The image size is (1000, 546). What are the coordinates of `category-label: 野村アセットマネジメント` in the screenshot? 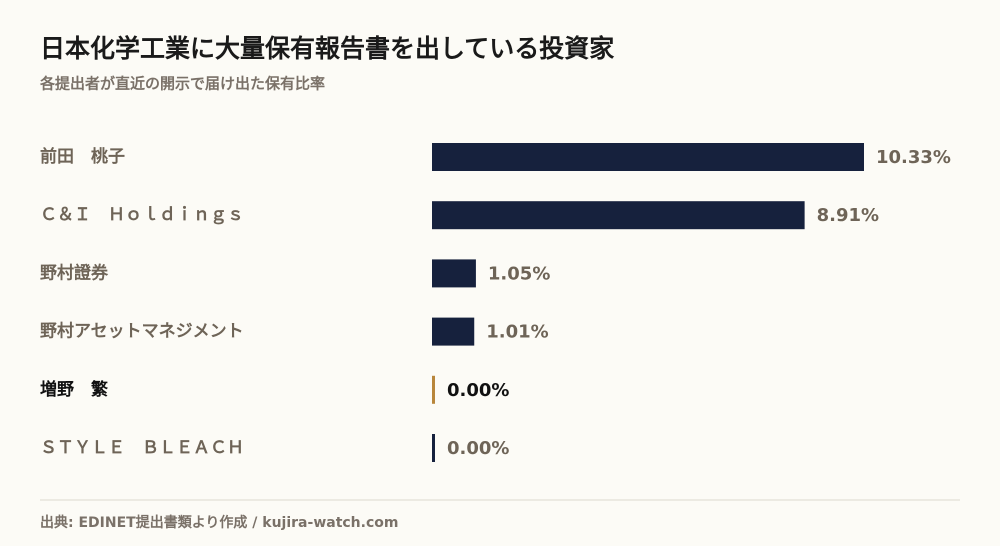 It's located at (142, 331).